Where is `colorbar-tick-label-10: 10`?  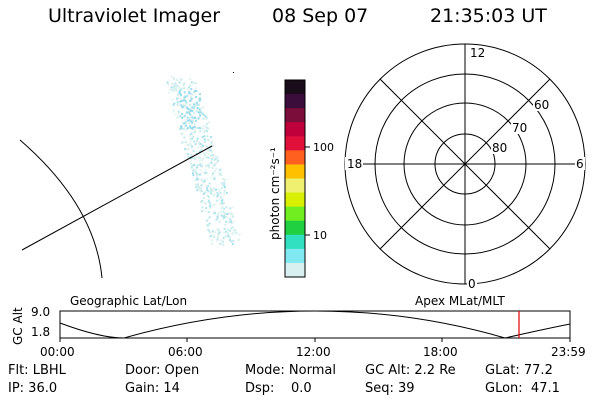 colorbar-tick-label-10: 10 is located at coordinates (320, 235).